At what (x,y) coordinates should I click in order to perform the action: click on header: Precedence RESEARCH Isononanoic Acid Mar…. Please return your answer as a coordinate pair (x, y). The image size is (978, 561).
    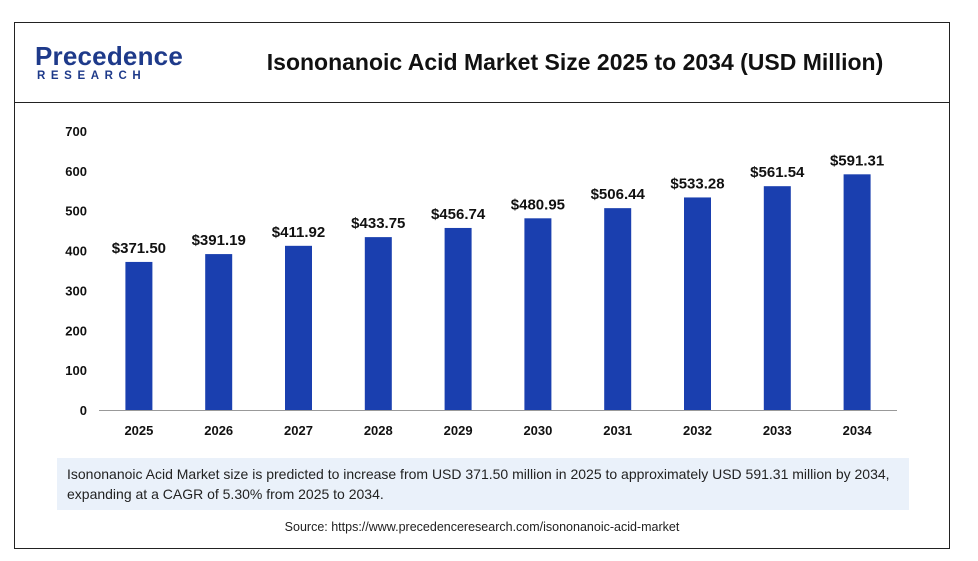
    Looking at the image, I should click on (482, 63).